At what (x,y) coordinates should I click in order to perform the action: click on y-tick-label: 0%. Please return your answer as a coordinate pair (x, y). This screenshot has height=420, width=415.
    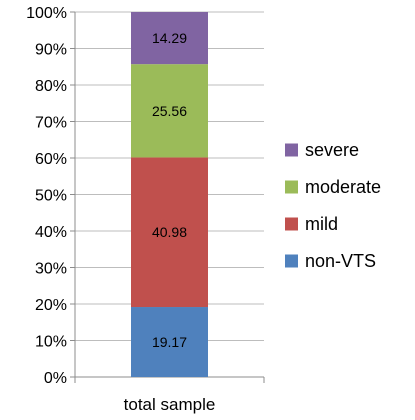
    Looking at the image, I should click on (55, 378).